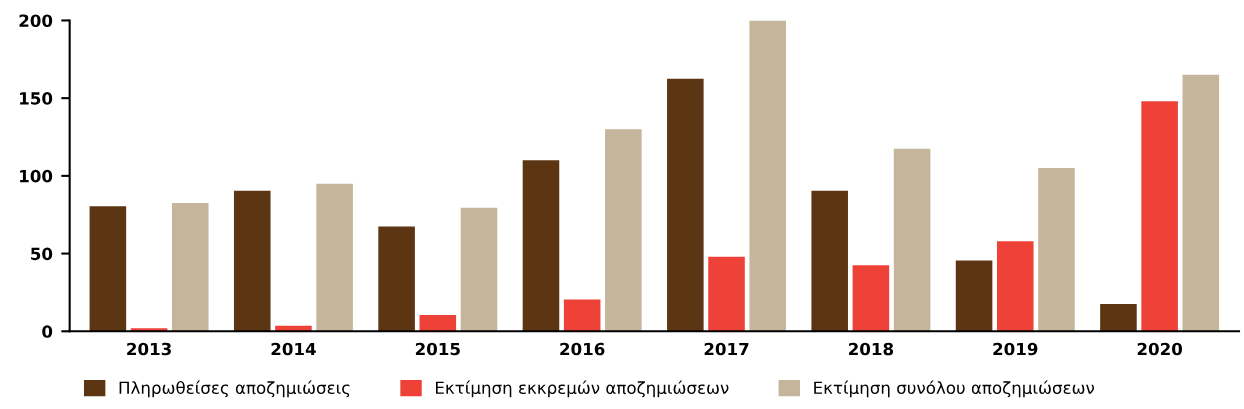 This screenshot has width=1244, height=409. What do you see at coordinates (582, 389) in the screenshot?
I see `legend-label: Εκτίμηση εκκρεμών αποζημιώσεων` at bounding box center [582, 389].